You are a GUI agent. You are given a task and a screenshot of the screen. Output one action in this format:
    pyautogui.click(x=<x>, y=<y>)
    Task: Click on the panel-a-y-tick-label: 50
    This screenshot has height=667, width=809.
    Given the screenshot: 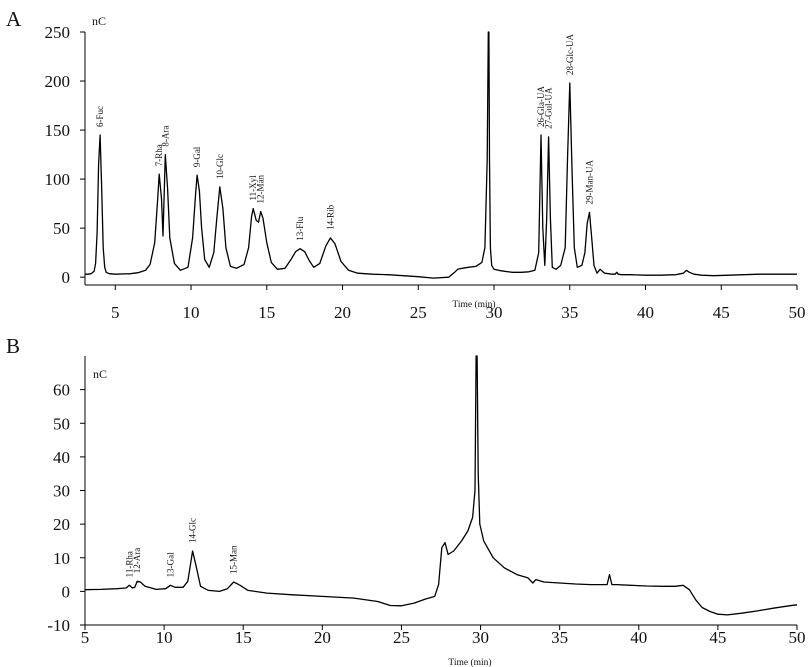 What is the action you would take?
    pyautogui.click(x=61, y=228)
    